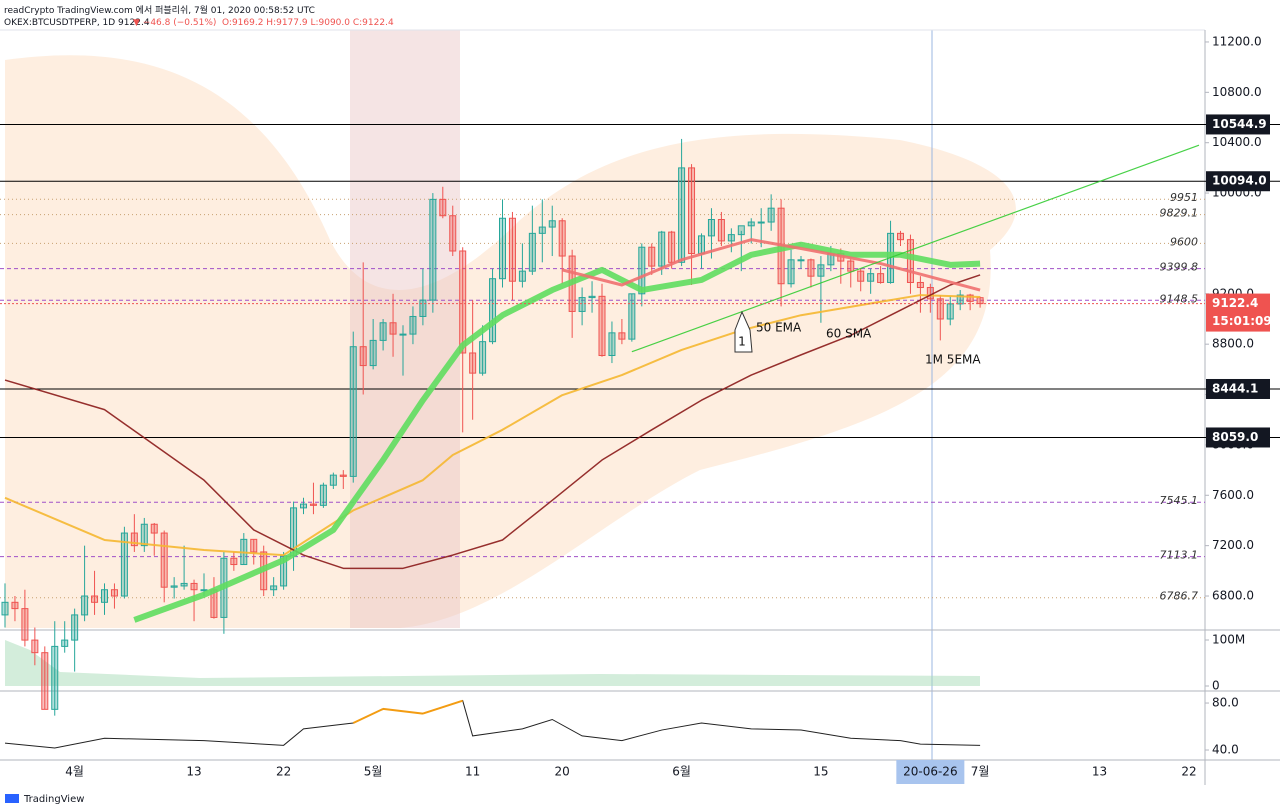 The width and height of the screenshot is (1280, 811). What do you see at coordinates (1233, 596) in the screenshot?
I see `y-tick-label: 6800.0` at bounding box center [1233, 596].